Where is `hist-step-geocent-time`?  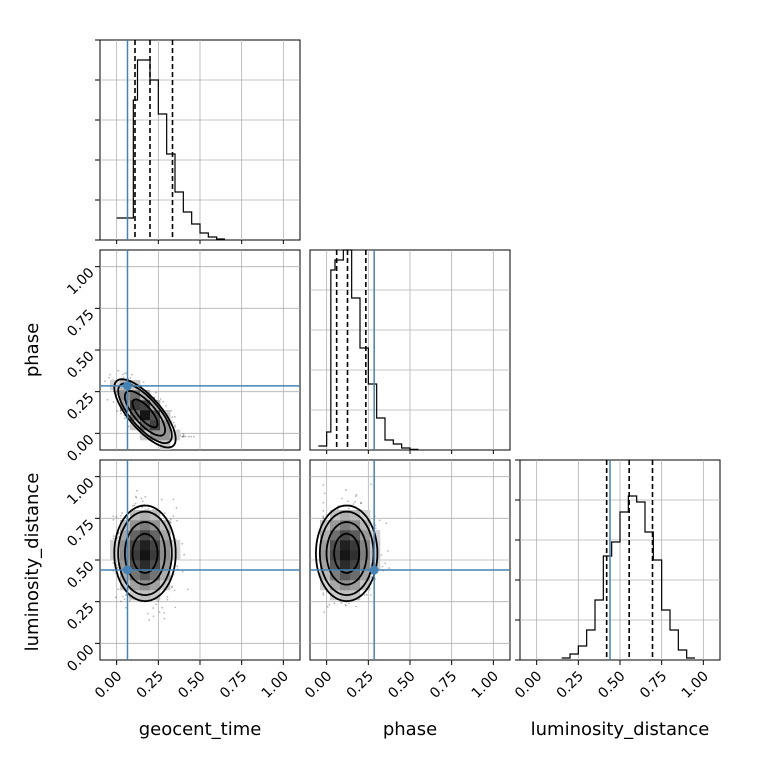 hist-step-geocent-time is located at coordinates (170, 149).